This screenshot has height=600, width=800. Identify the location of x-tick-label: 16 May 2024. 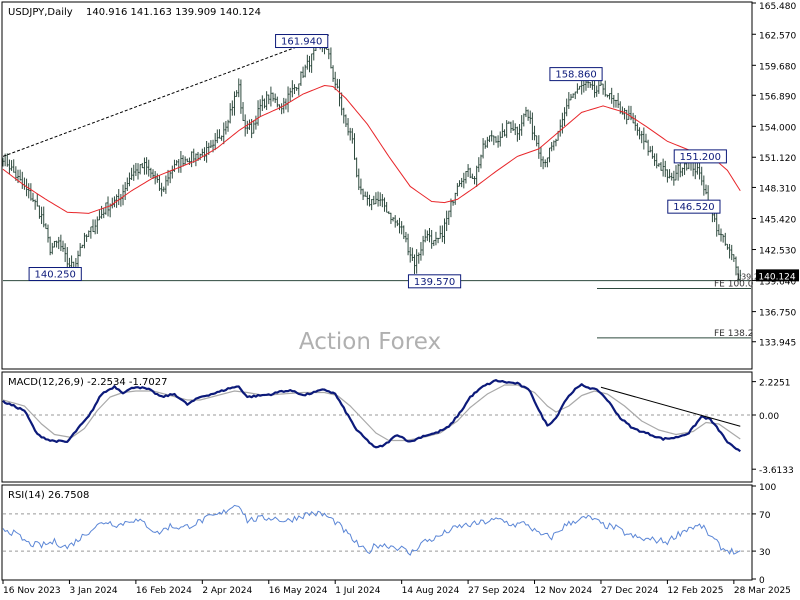
(298, 591).